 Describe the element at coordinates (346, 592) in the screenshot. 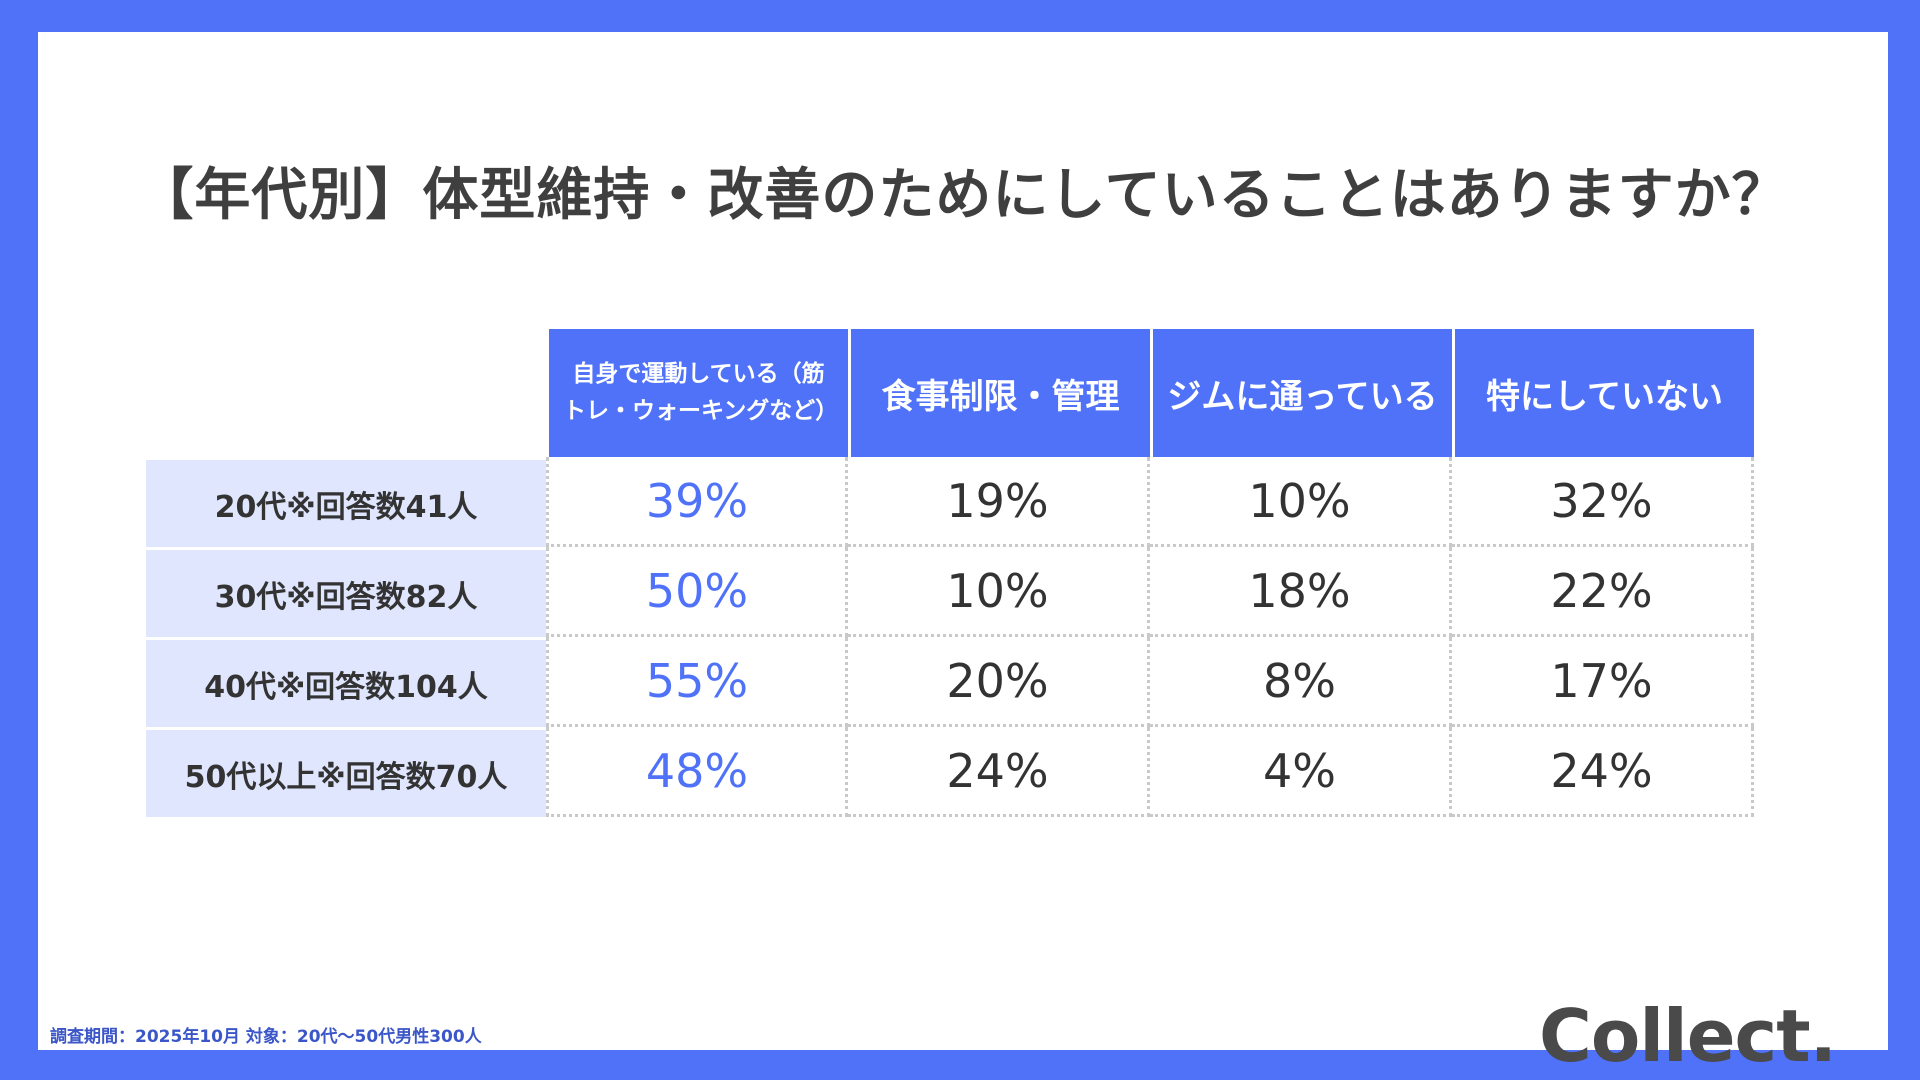

I see `row-label-30s: 30代※回答数82人` at that location.